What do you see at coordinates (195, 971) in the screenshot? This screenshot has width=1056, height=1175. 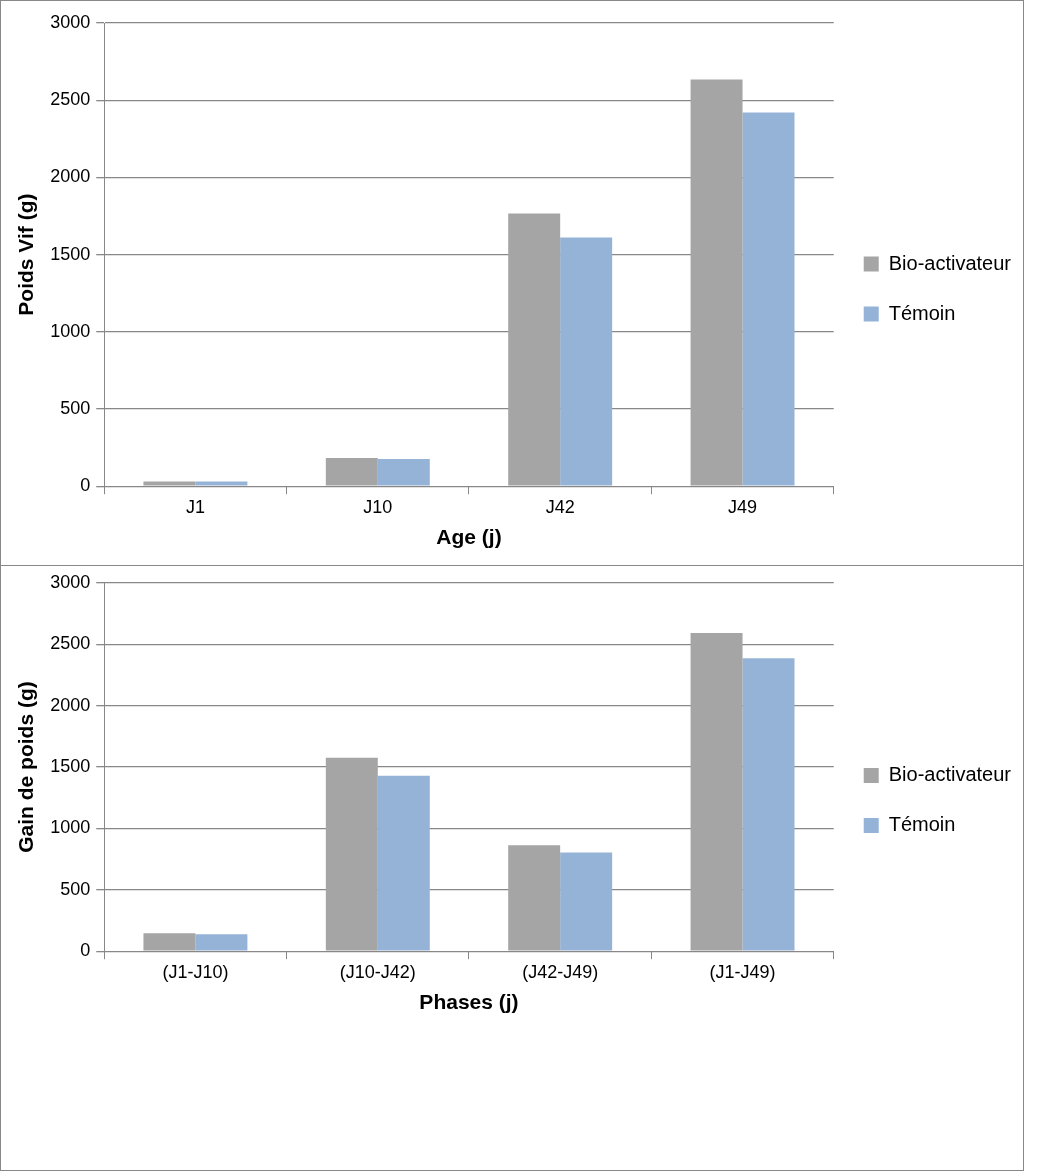 I see `x-tick-label: (J1-J10)` at bounding box center [195, 971].